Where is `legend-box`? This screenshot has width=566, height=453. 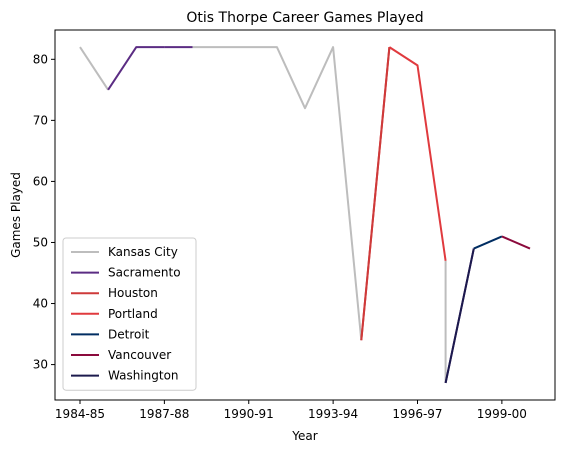
legend-box is located at coordinates (129, 314).